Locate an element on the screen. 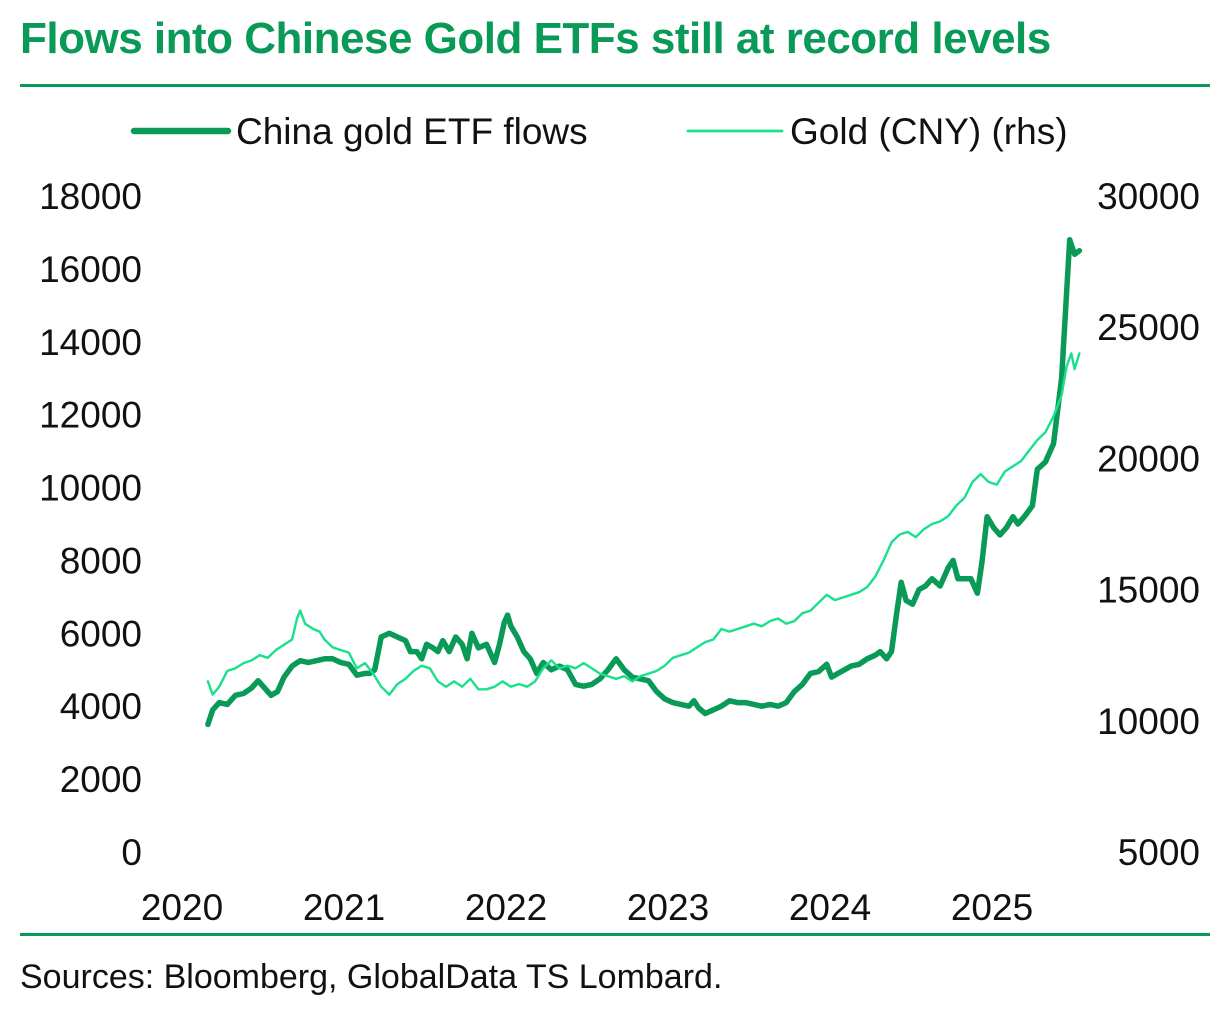  legend-label-flows: China gold ETF flows is located at coordinates (412, 131).